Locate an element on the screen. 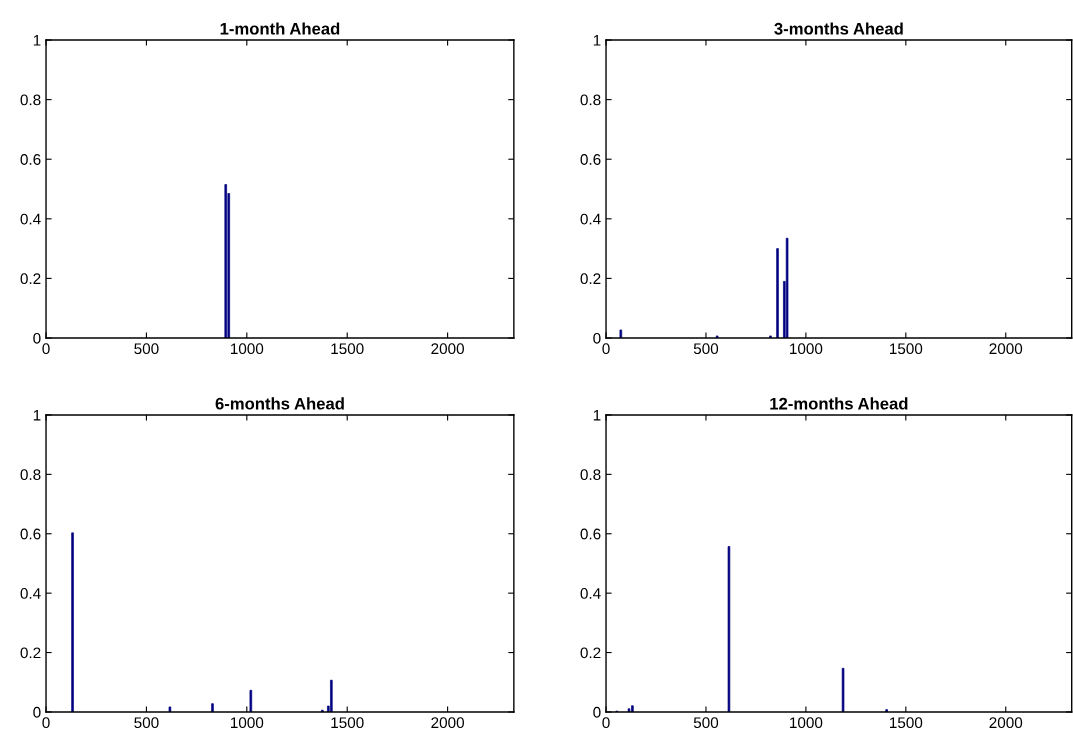 The width and height of the screenshot is (1073, 755). chart-title: 1-month Ahead is located at coordinates (280, 28).